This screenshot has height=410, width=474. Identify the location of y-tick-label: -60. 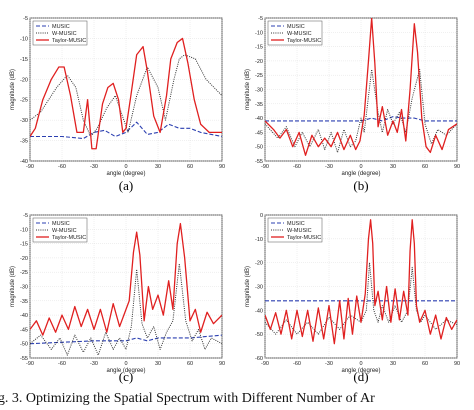
(259, 359).